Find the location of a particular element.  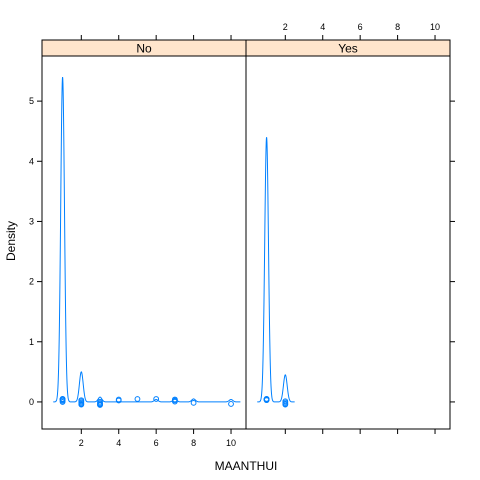

strip-label-yes: Yes is located at coordinates (348, 49).